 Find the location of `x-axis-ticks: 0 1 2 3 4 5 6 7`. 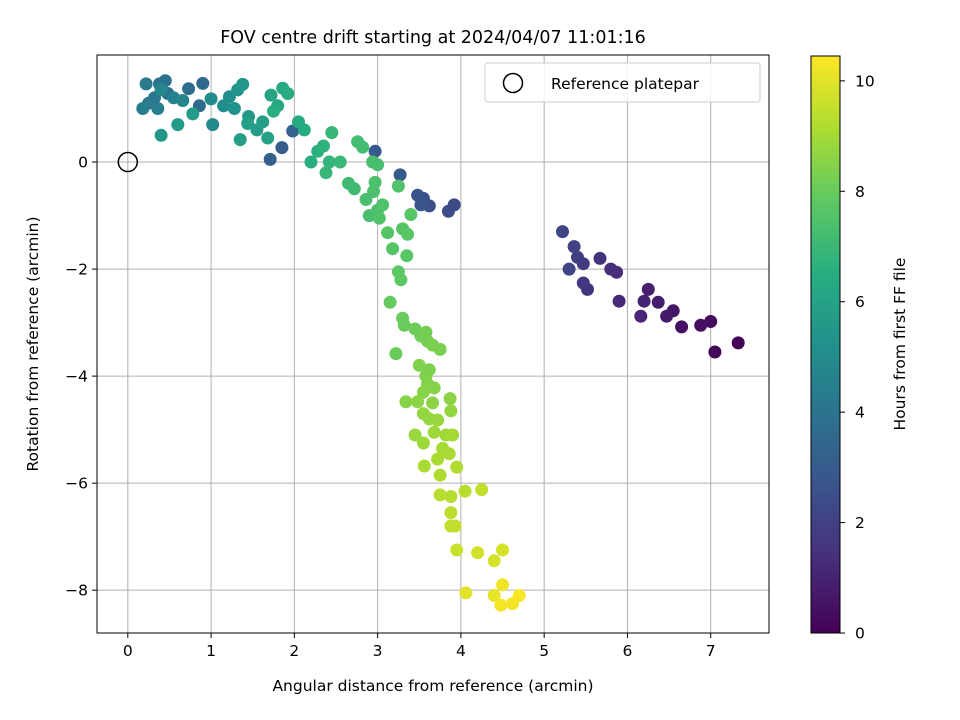

x-axis-ticks: 0 1 2 3 4 5 6 7 is located at coordinates (419, 646).